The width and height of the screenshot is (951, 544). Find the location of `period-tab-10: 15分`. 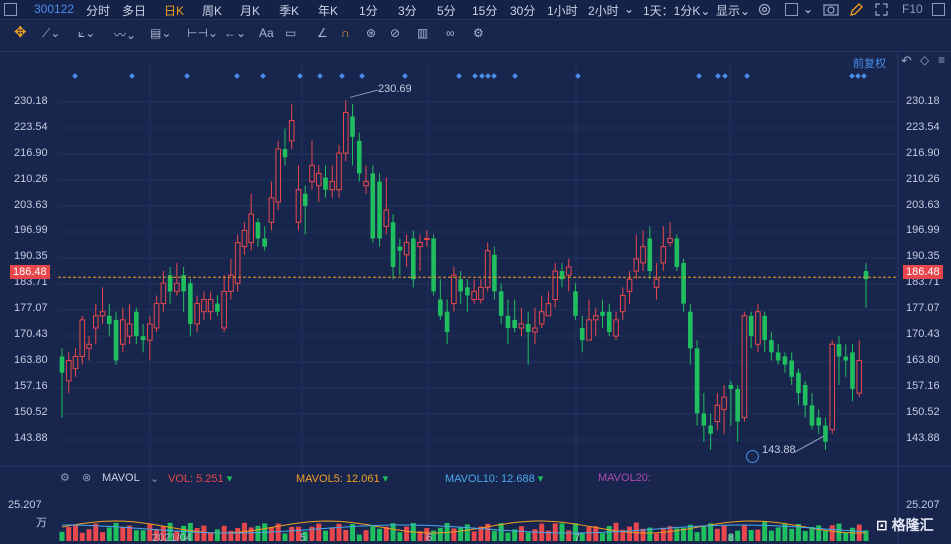

period-tab-10: 15分 is located at coordinates (485, 11).